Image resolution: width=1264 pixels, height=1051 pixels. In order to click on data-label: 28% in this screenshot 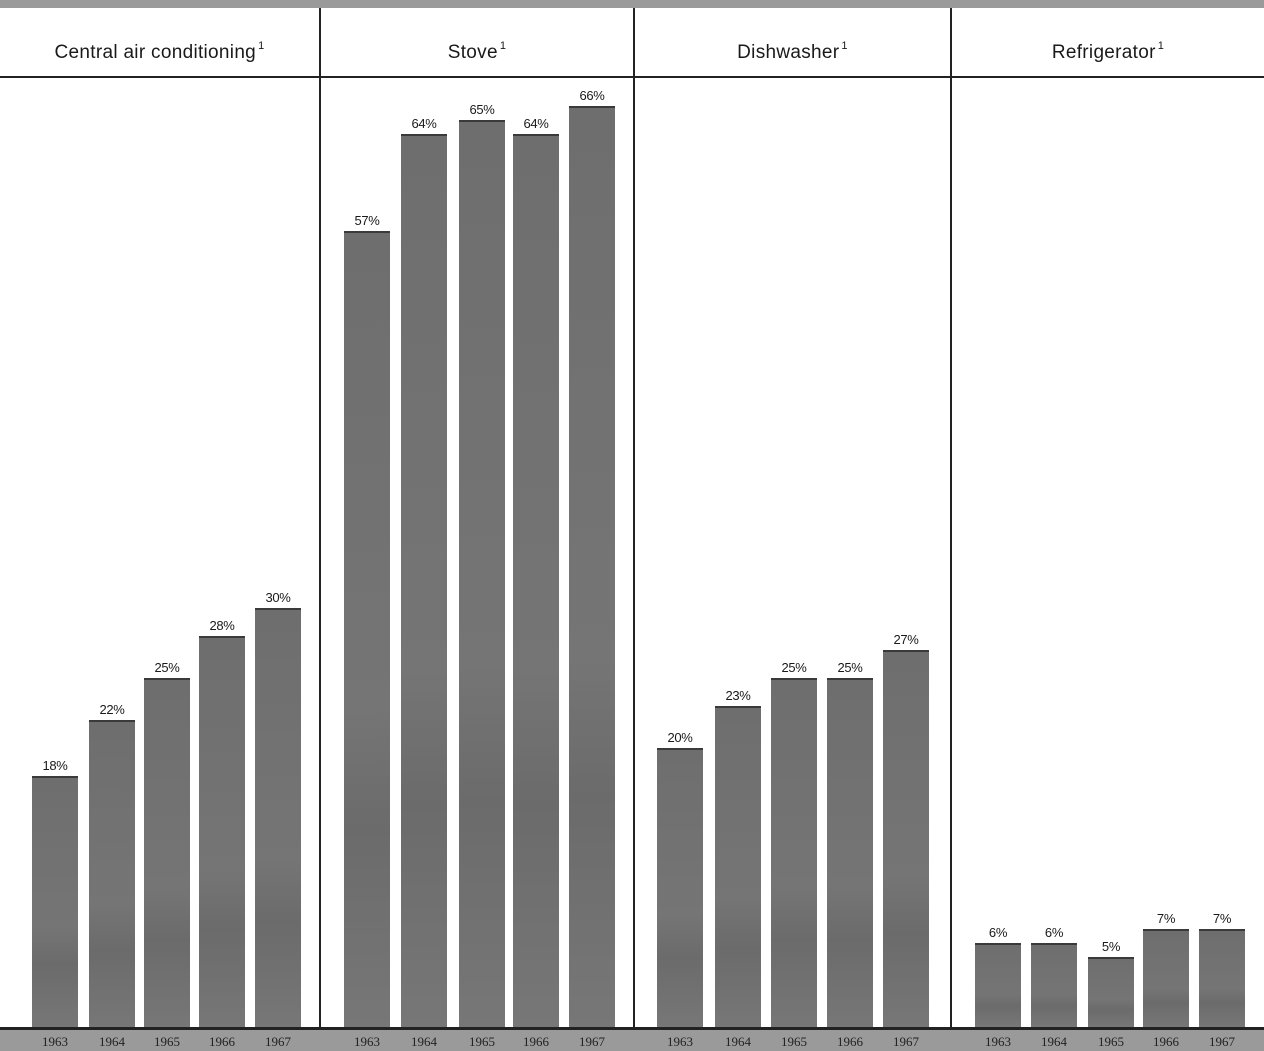, I will do `click(222, 626)`.